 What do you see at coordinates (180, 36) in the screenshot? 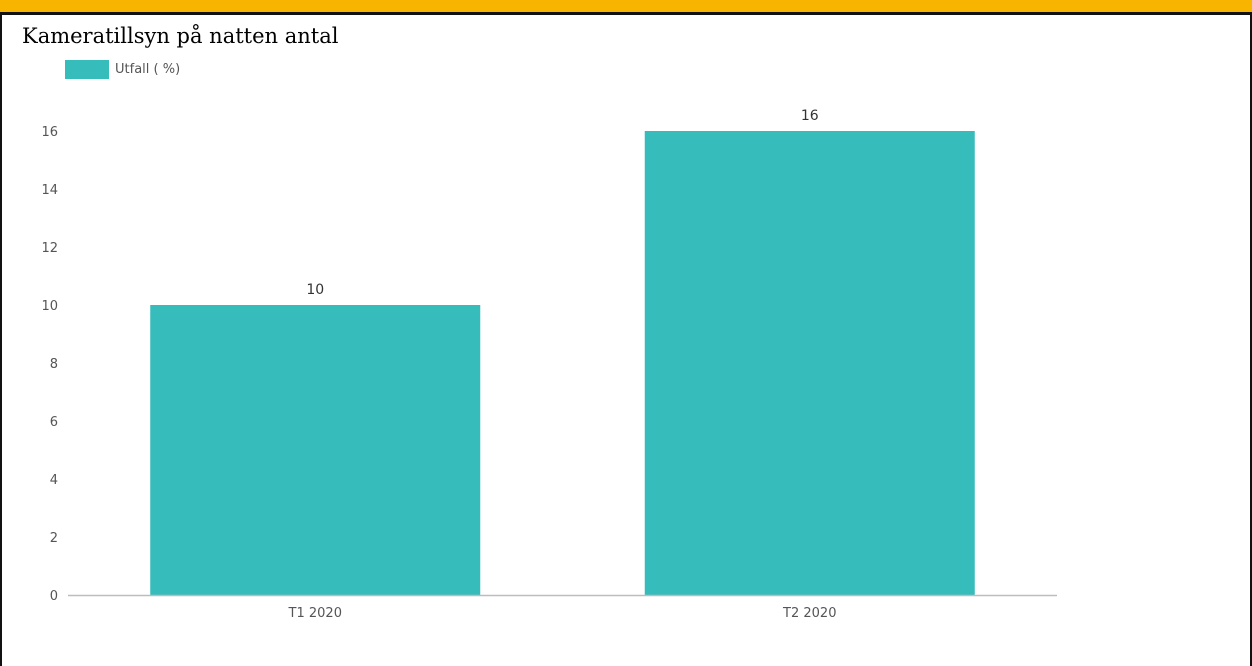
I see `chart-title: Kameratillsyn på natten antal` at bounding box center [180, 36].